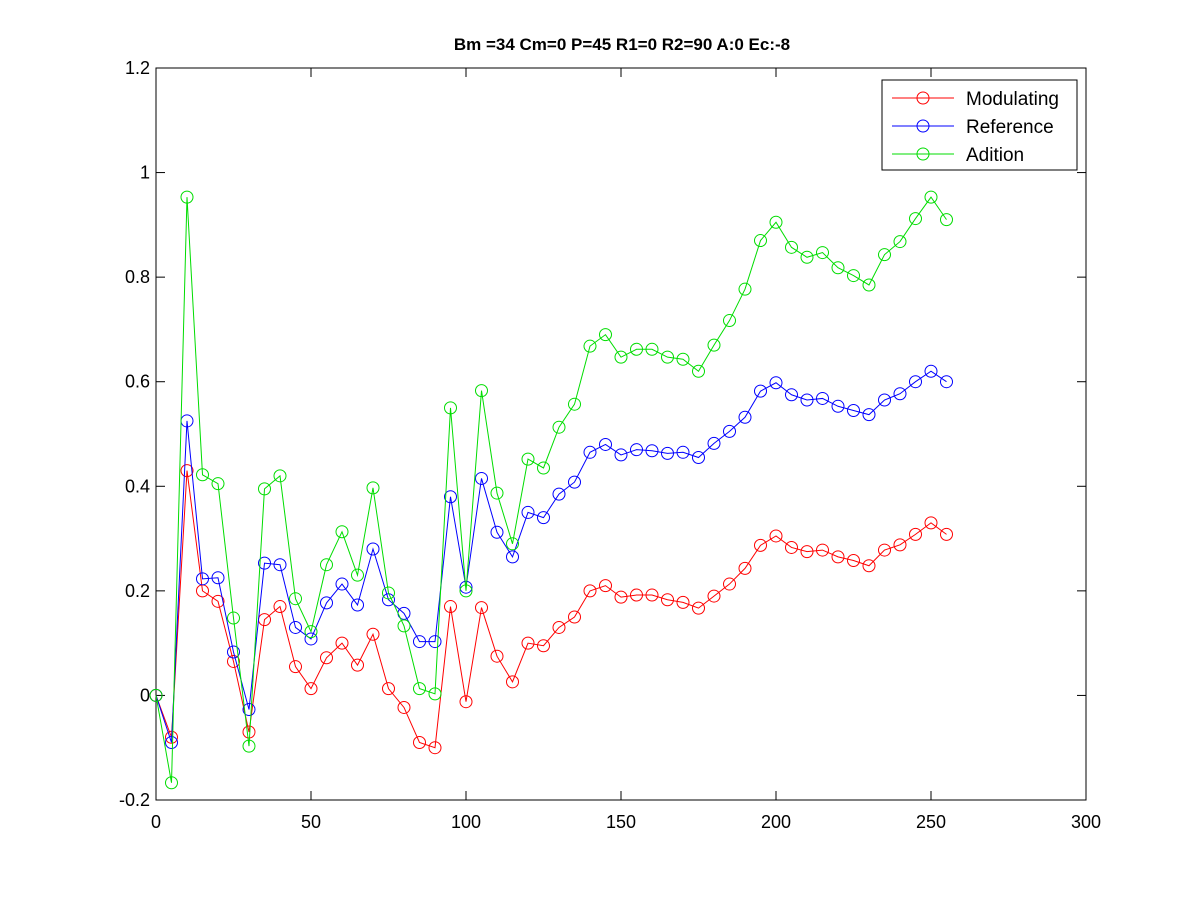 Image resolution: width=1200 pixels, height=900 pixels. What do you see at coordinates (975, 99) in the screenshot?
I see `legend-entry-modulating: Modulating` at bounding box center [975, 99].